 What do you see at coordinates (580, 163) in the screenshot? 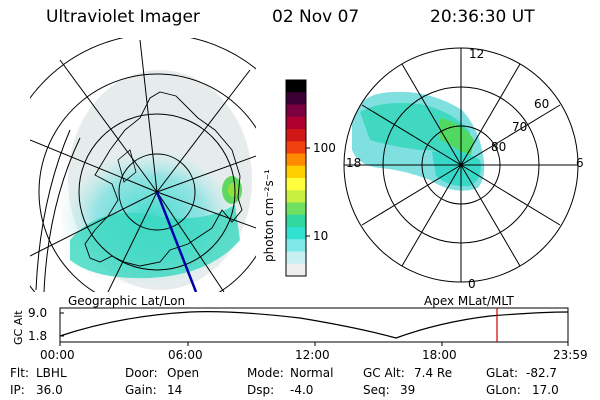
I see `mlt-label-6: 6` at bounding box center [580, 163].